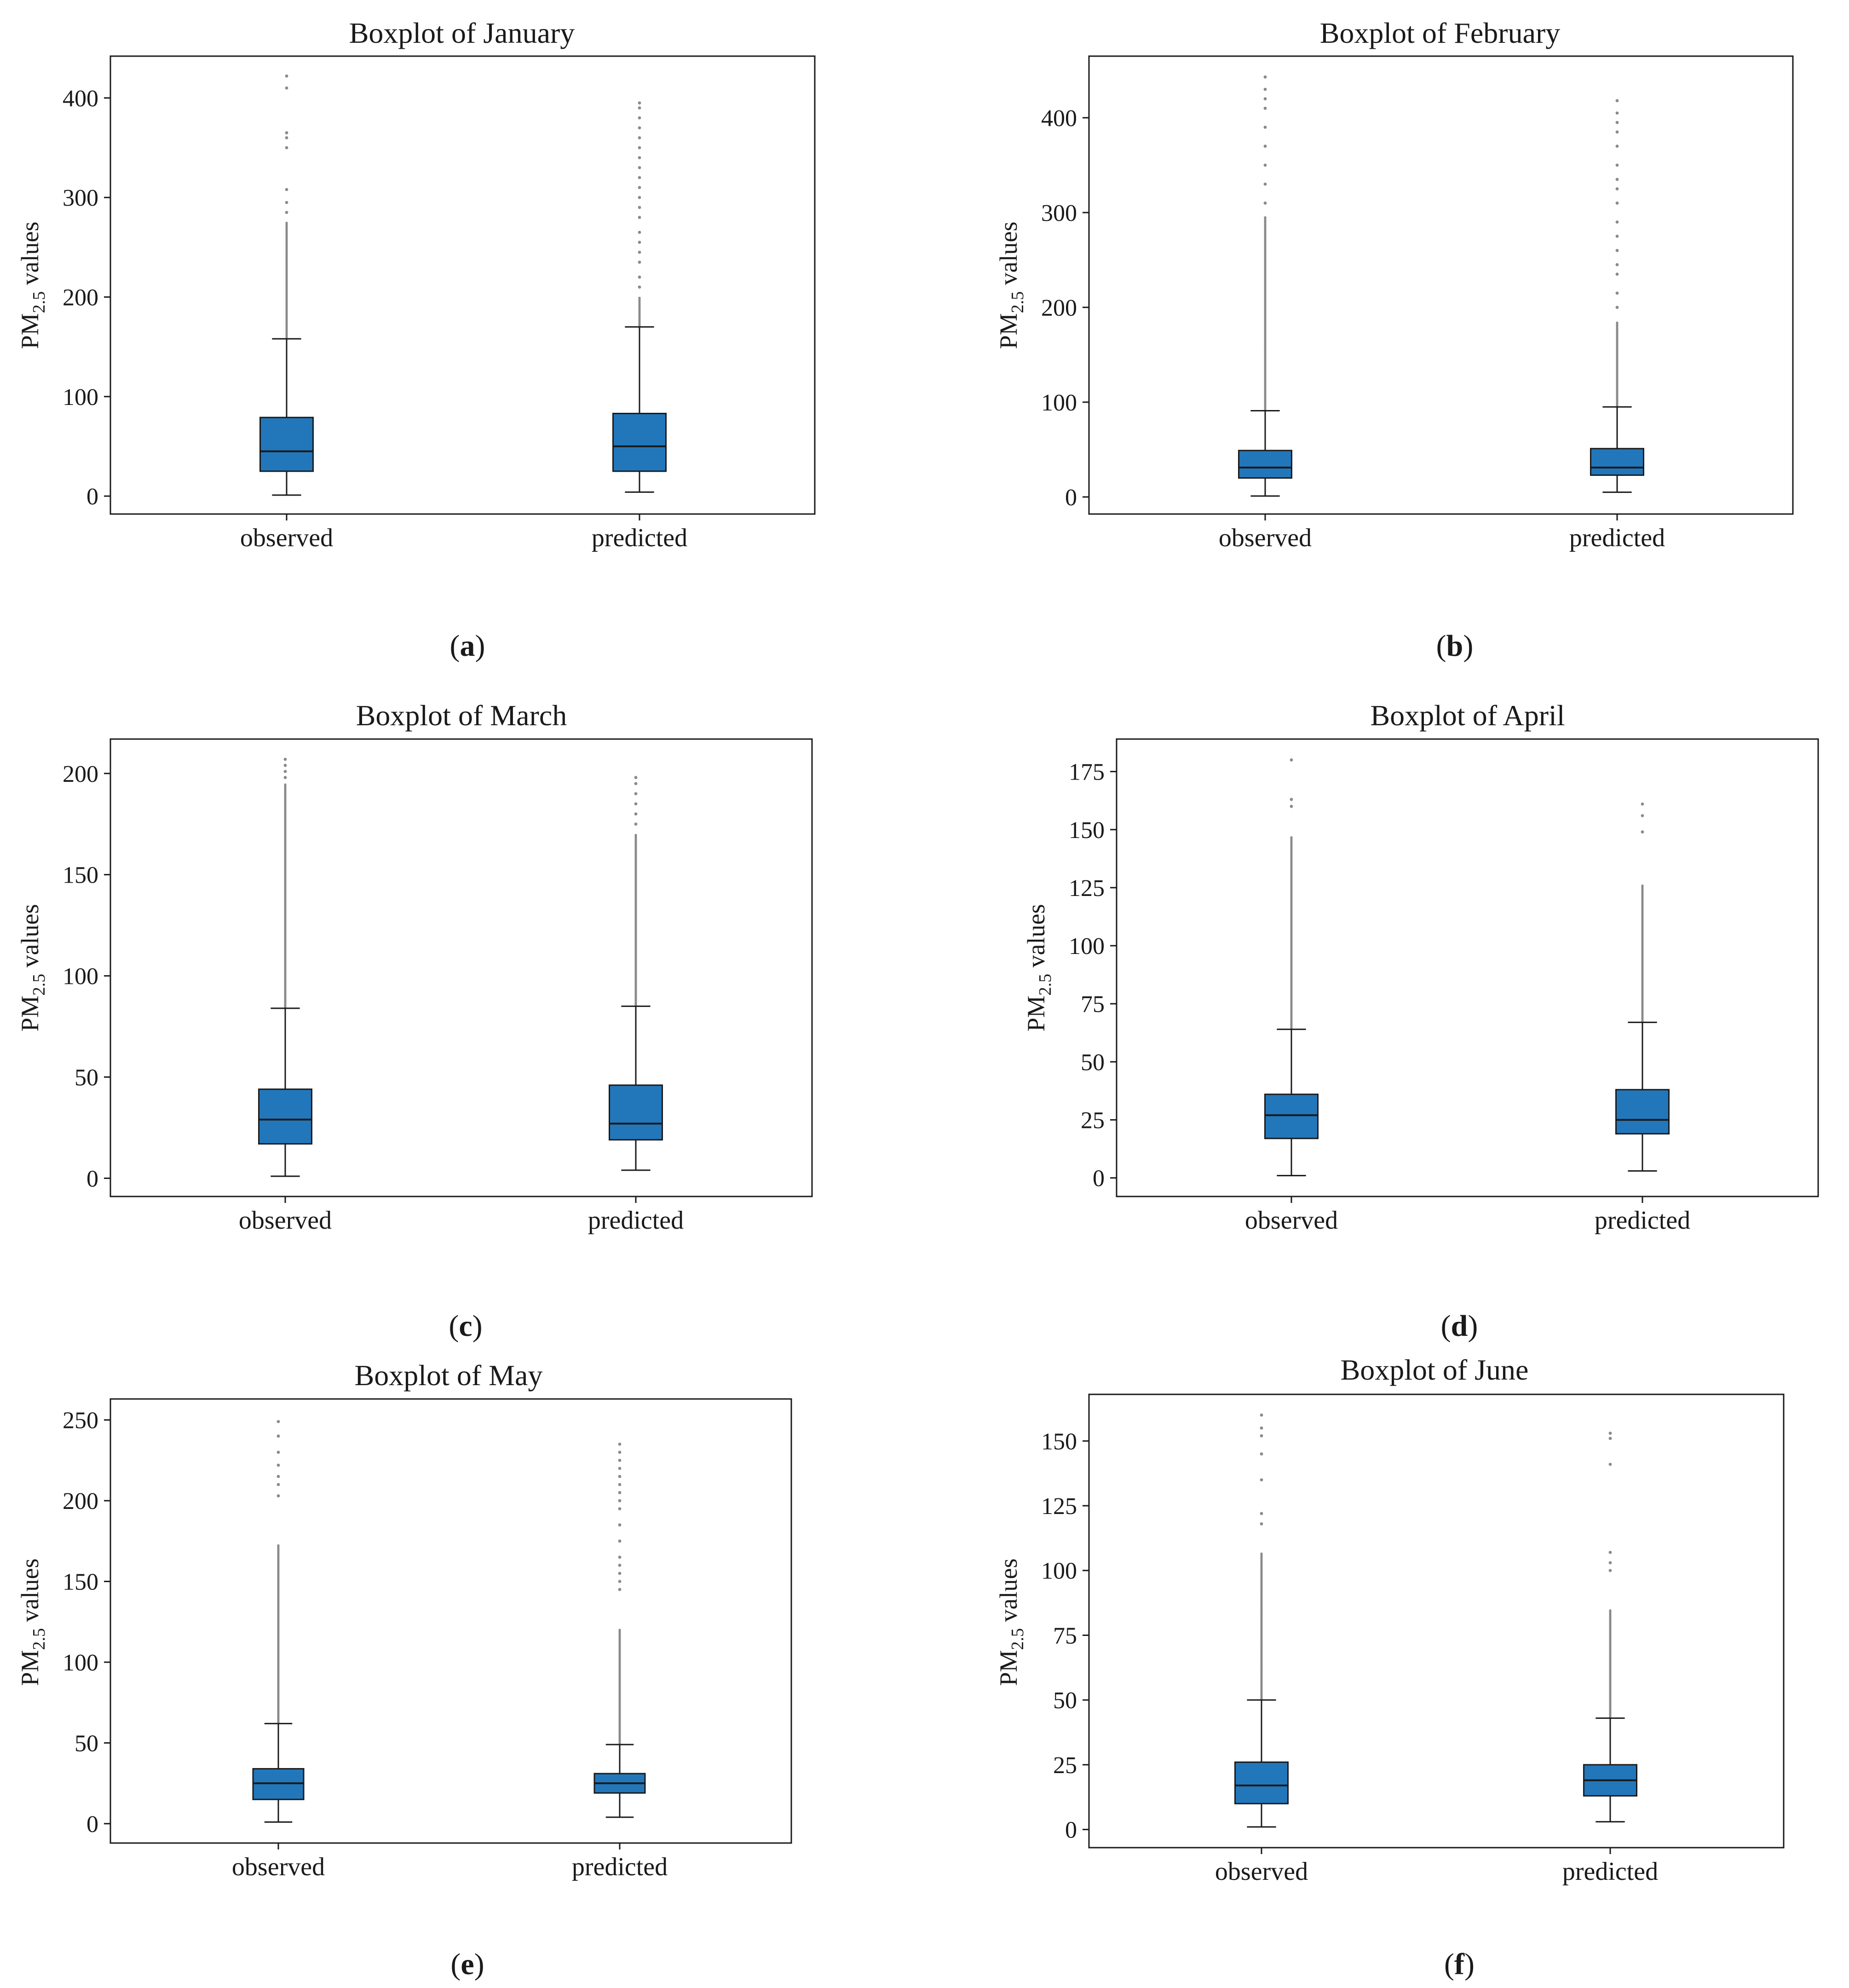 Image resolution: width=1849 pixels, height=1988 pixels. I want to click on chart-title: Boxplot of June, so click(1435, 1369).